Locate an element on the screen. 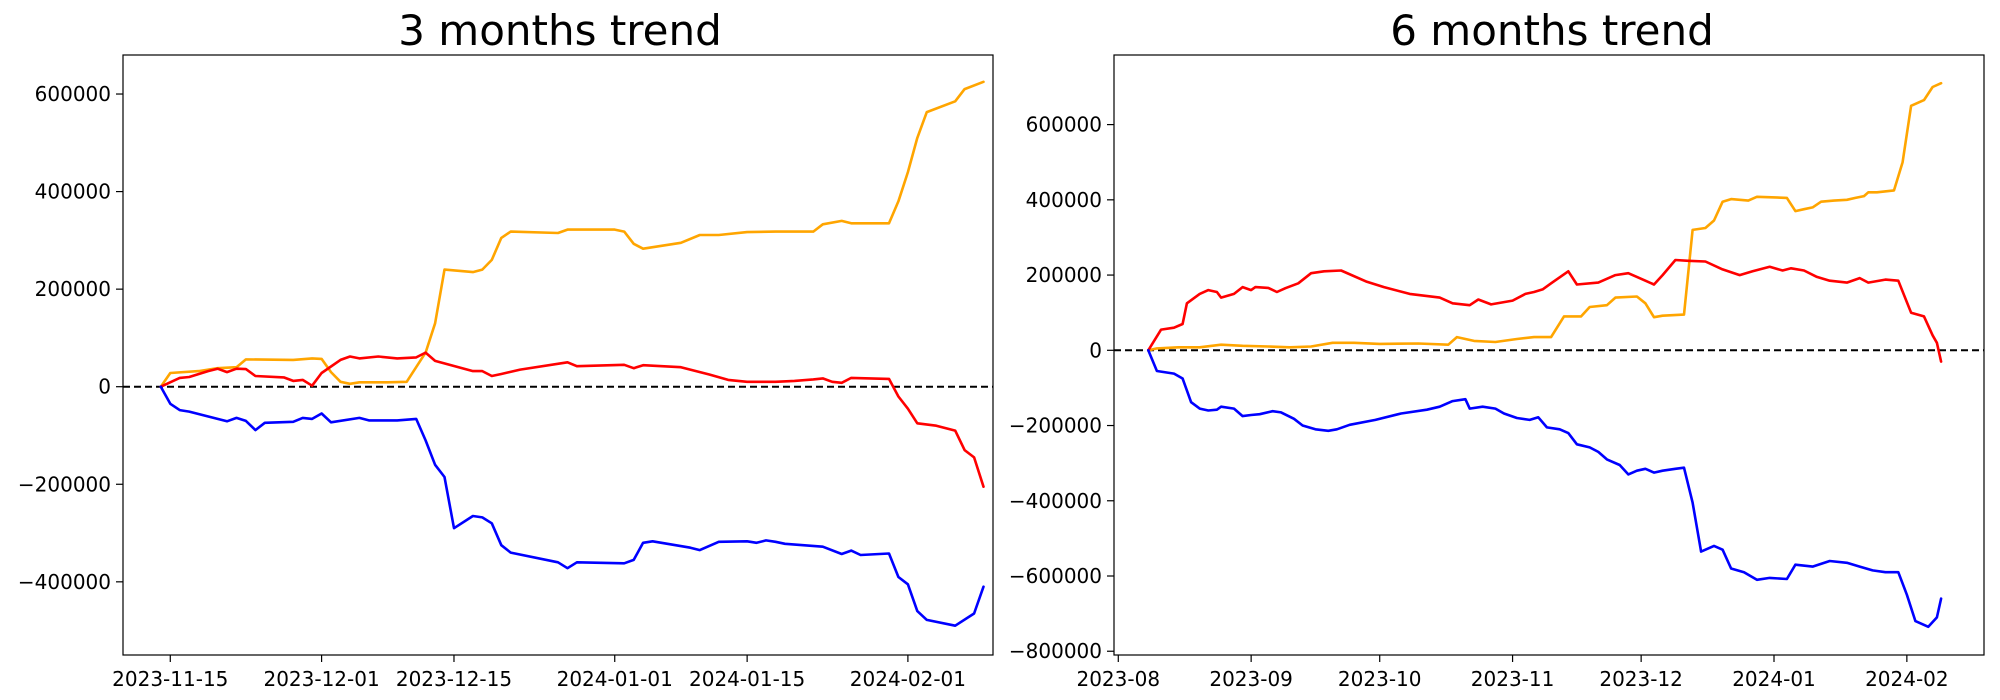  y-tick-label: −600000 is located at coordinates (1055, 576).